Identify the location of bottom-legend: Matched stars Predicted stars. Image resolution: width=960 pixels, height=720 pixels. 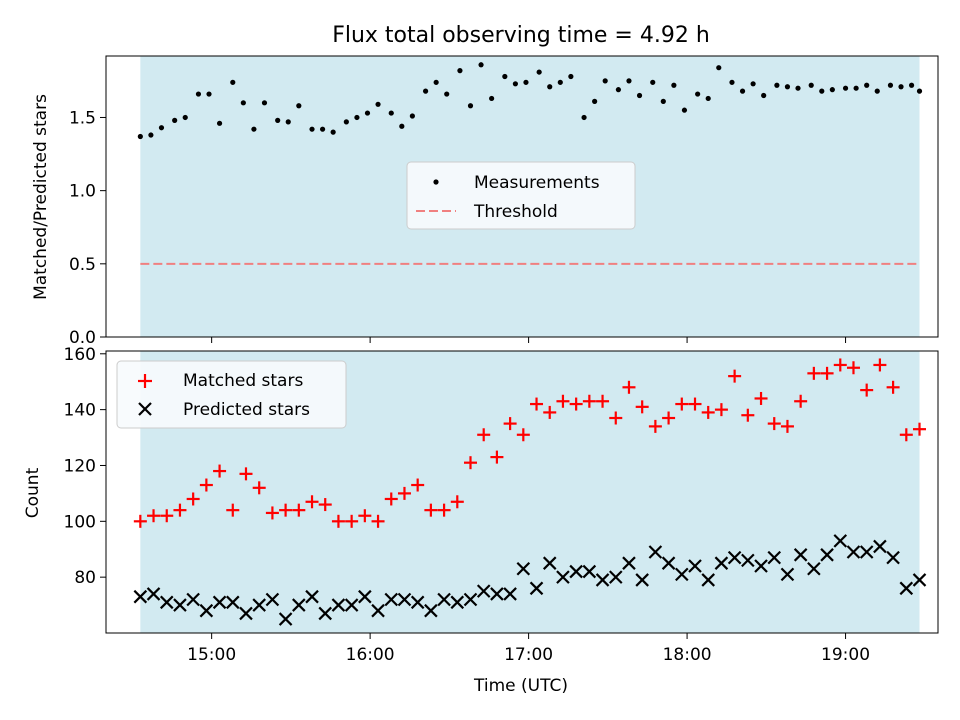
(231, 394).